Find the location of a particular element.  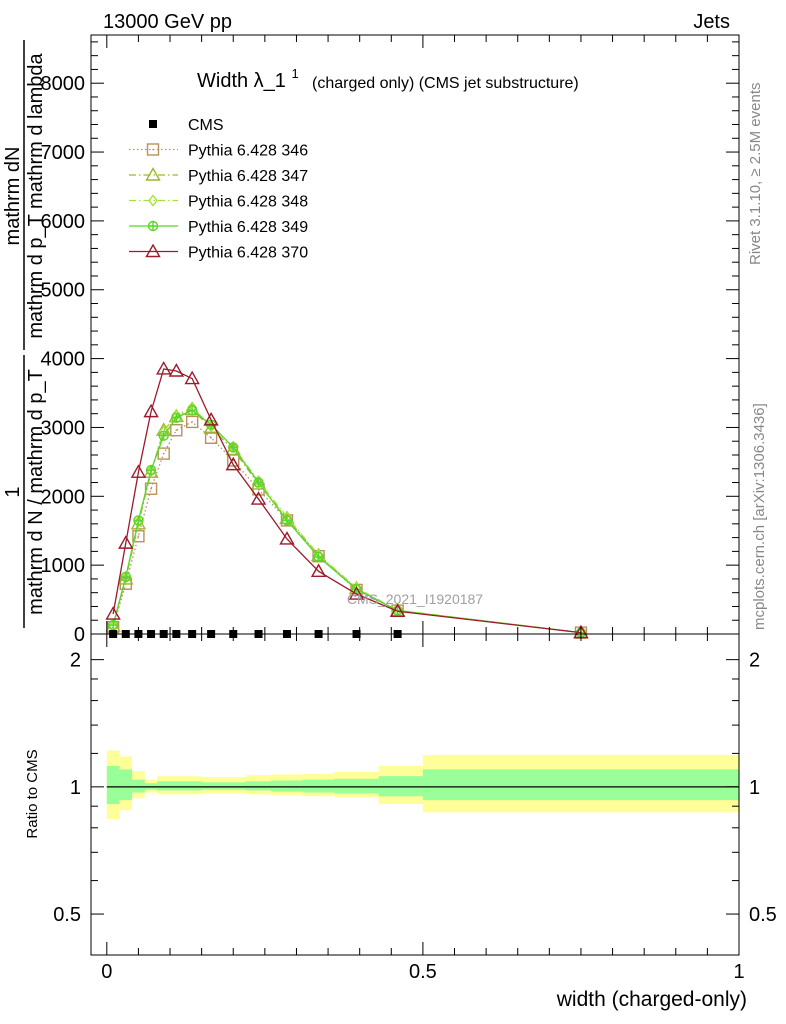

chart-subtitle: (charged only) (CMS jet substructure) is located at coordinates (445, 83).